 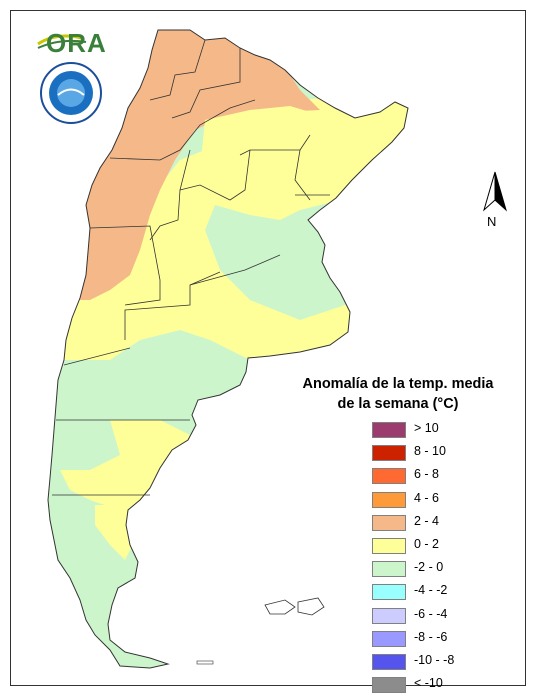 What do you see at coordinates (71, 93) in the screenshot?
I see `smn-seal-icon` at bounding box center [71, 93].